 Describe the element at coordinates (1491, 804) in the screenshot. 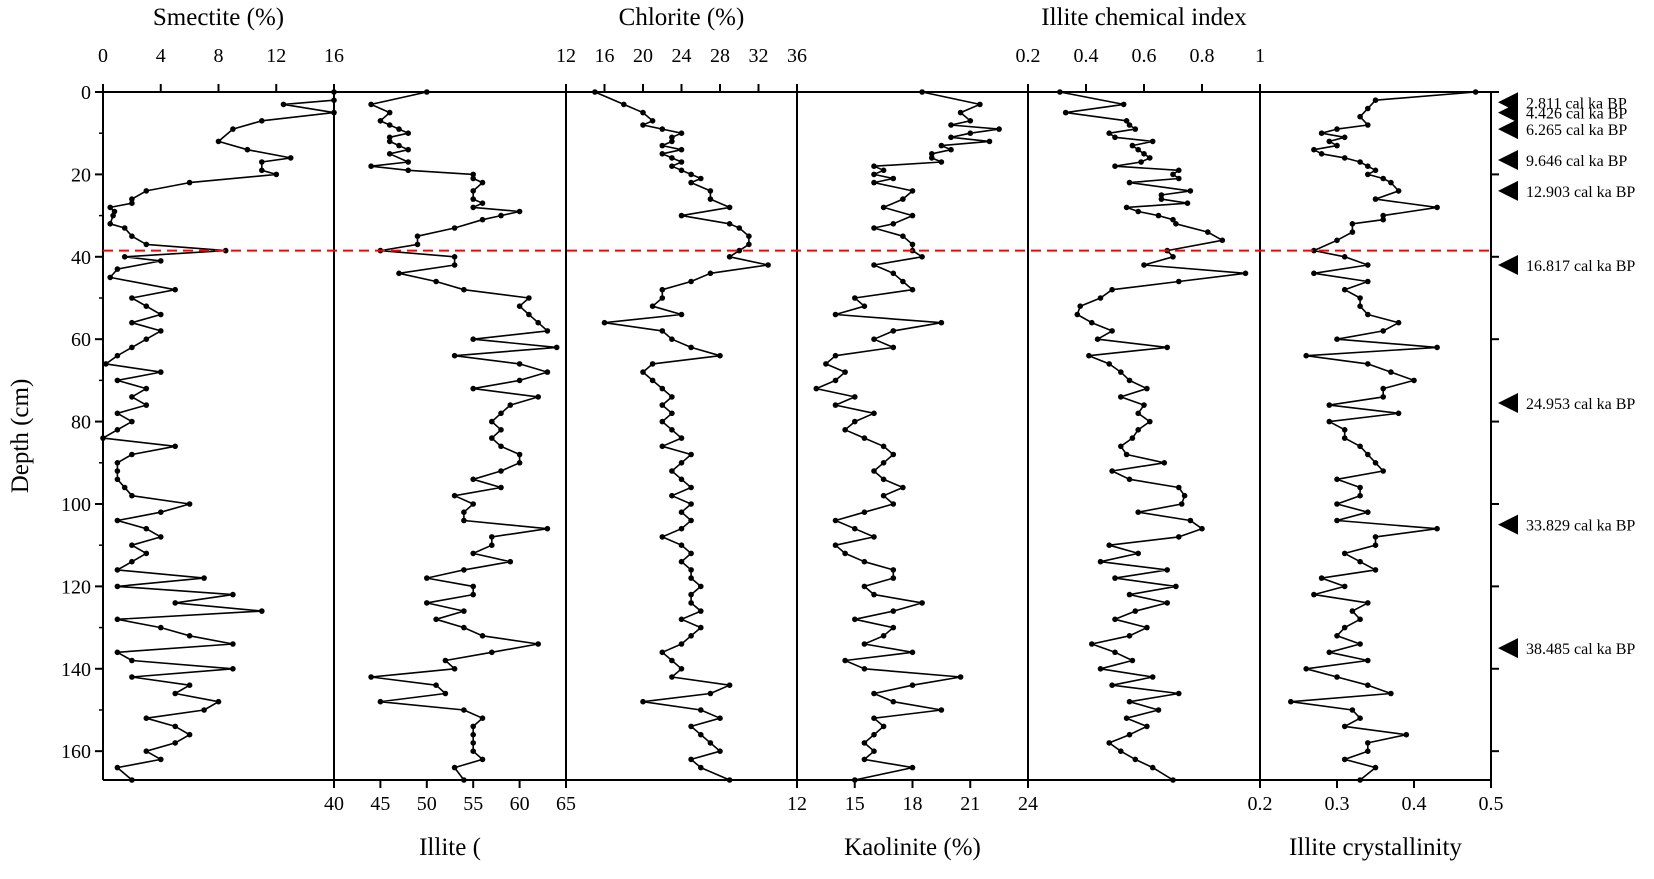

I see `illite_crystallinity-tick-label: 0.5` at that location.